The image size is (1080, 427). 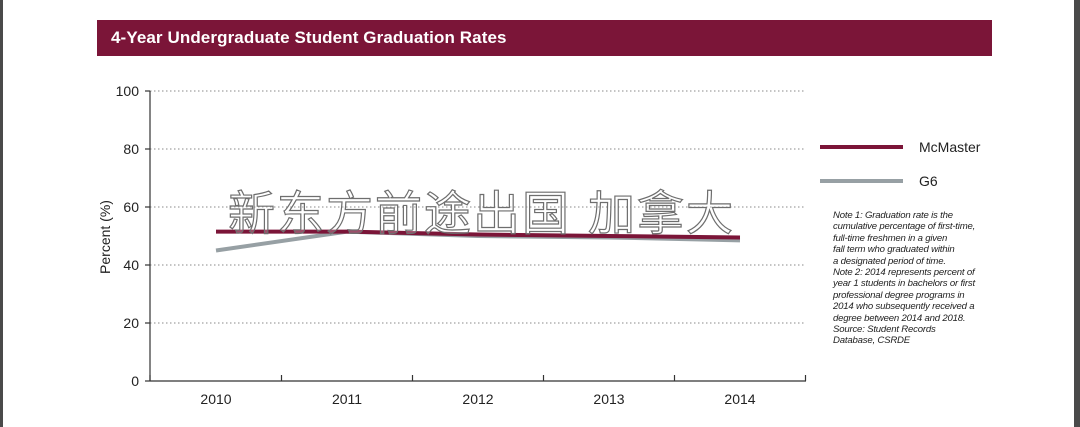 What do you see at coordinates (347, 399) in the screenshot?
I see `x-tick-label-2011: 2011` at bounding box center [347, 399].